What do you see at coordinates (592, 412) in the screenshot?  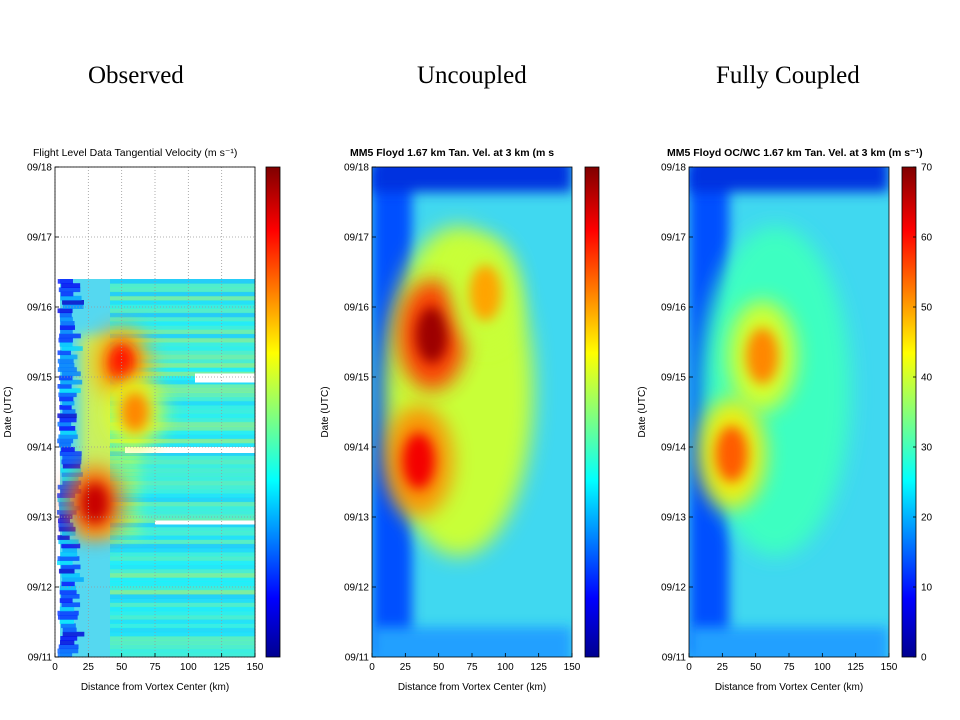 I see `colorbar` at bounding box center [592, 412].